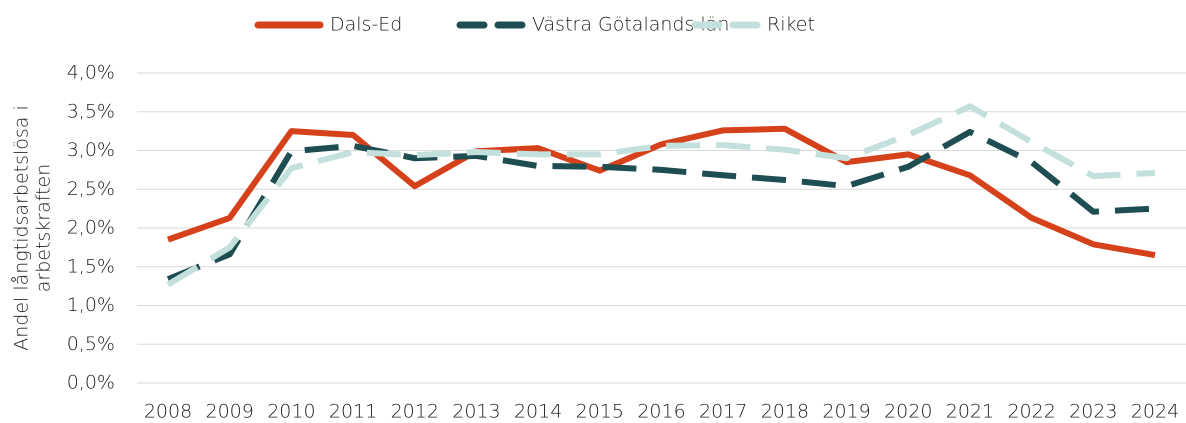 This screenshot has height=423, width=1186. Describe the element at coordinates (353, 412) in the screenshot. I see `x-tick-label: 2011` at that location.